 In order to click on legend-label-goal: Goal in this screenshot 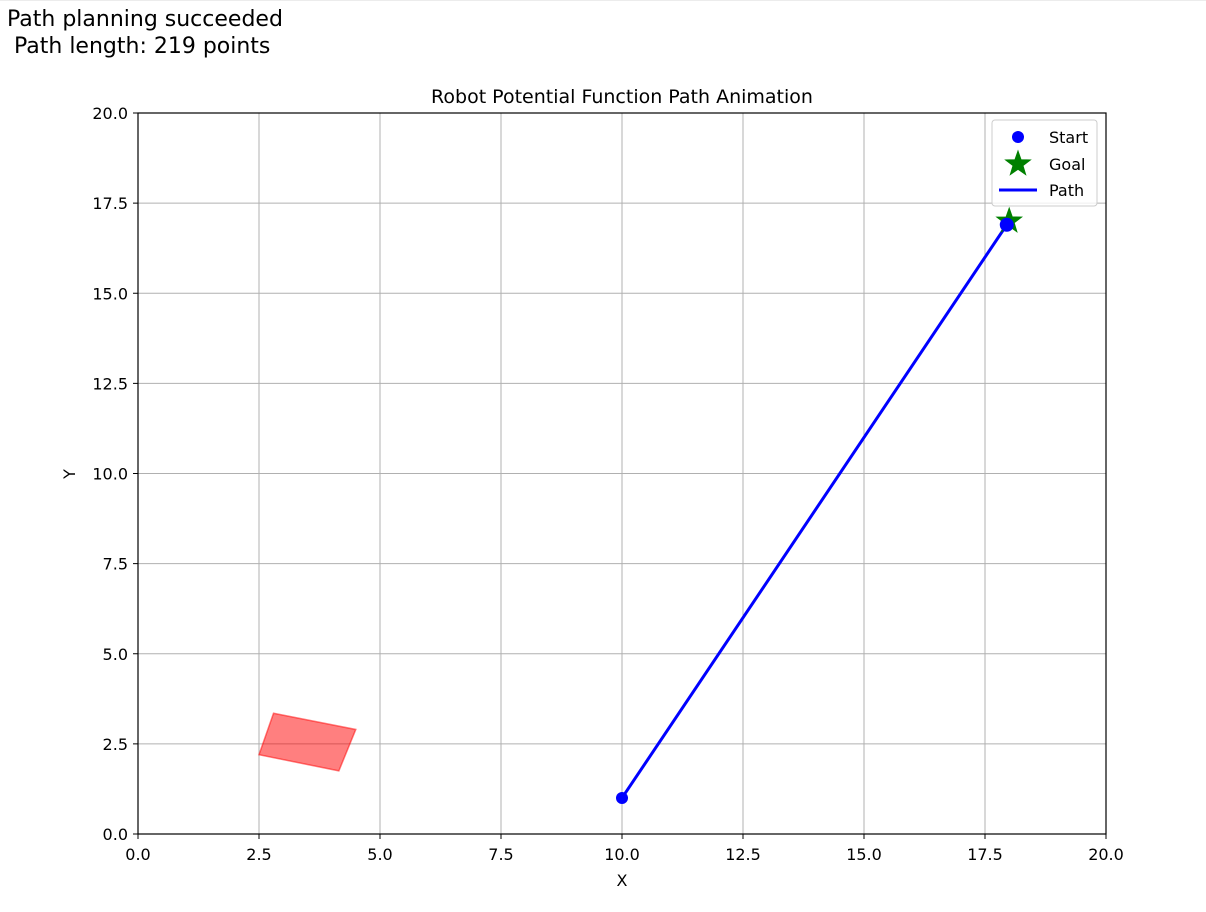, I will do `click(1067, 164)`.